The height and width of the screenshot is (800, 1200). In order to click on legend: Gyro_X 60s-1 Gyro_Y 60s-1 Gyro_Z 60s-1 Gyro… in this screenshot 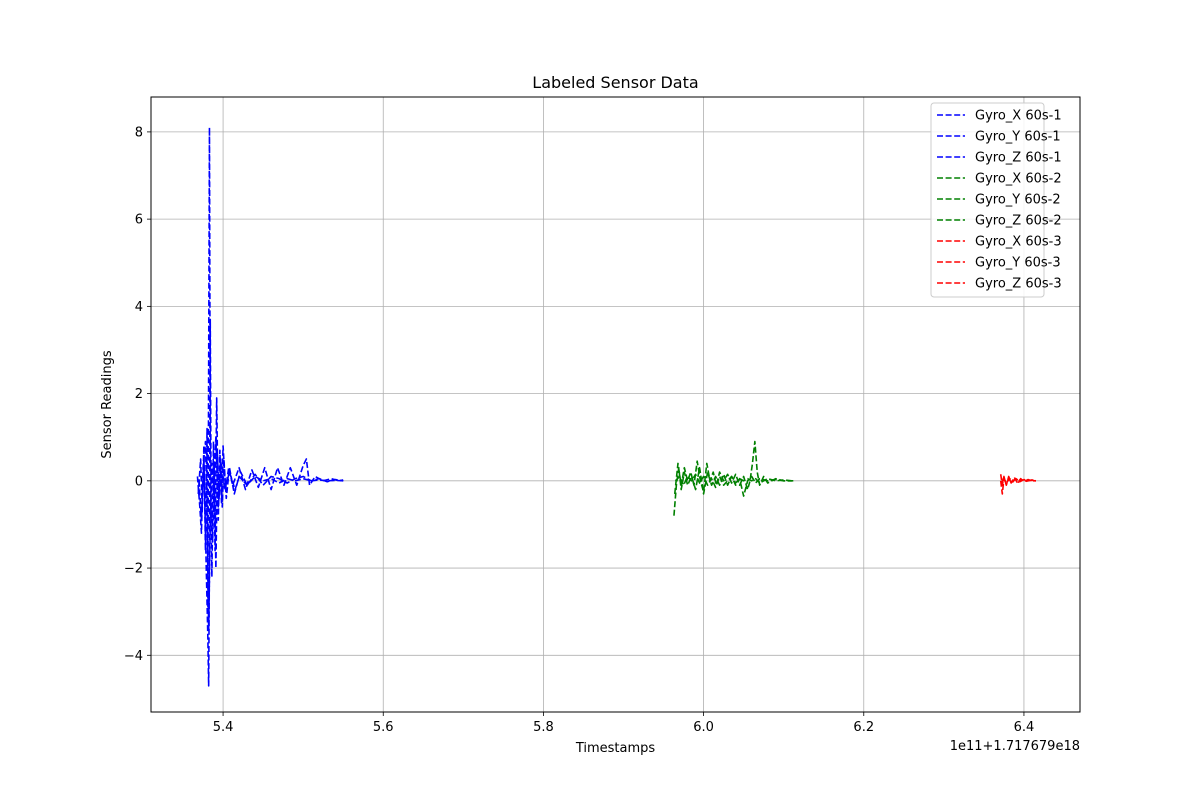, I will do `click(996, 200)`.